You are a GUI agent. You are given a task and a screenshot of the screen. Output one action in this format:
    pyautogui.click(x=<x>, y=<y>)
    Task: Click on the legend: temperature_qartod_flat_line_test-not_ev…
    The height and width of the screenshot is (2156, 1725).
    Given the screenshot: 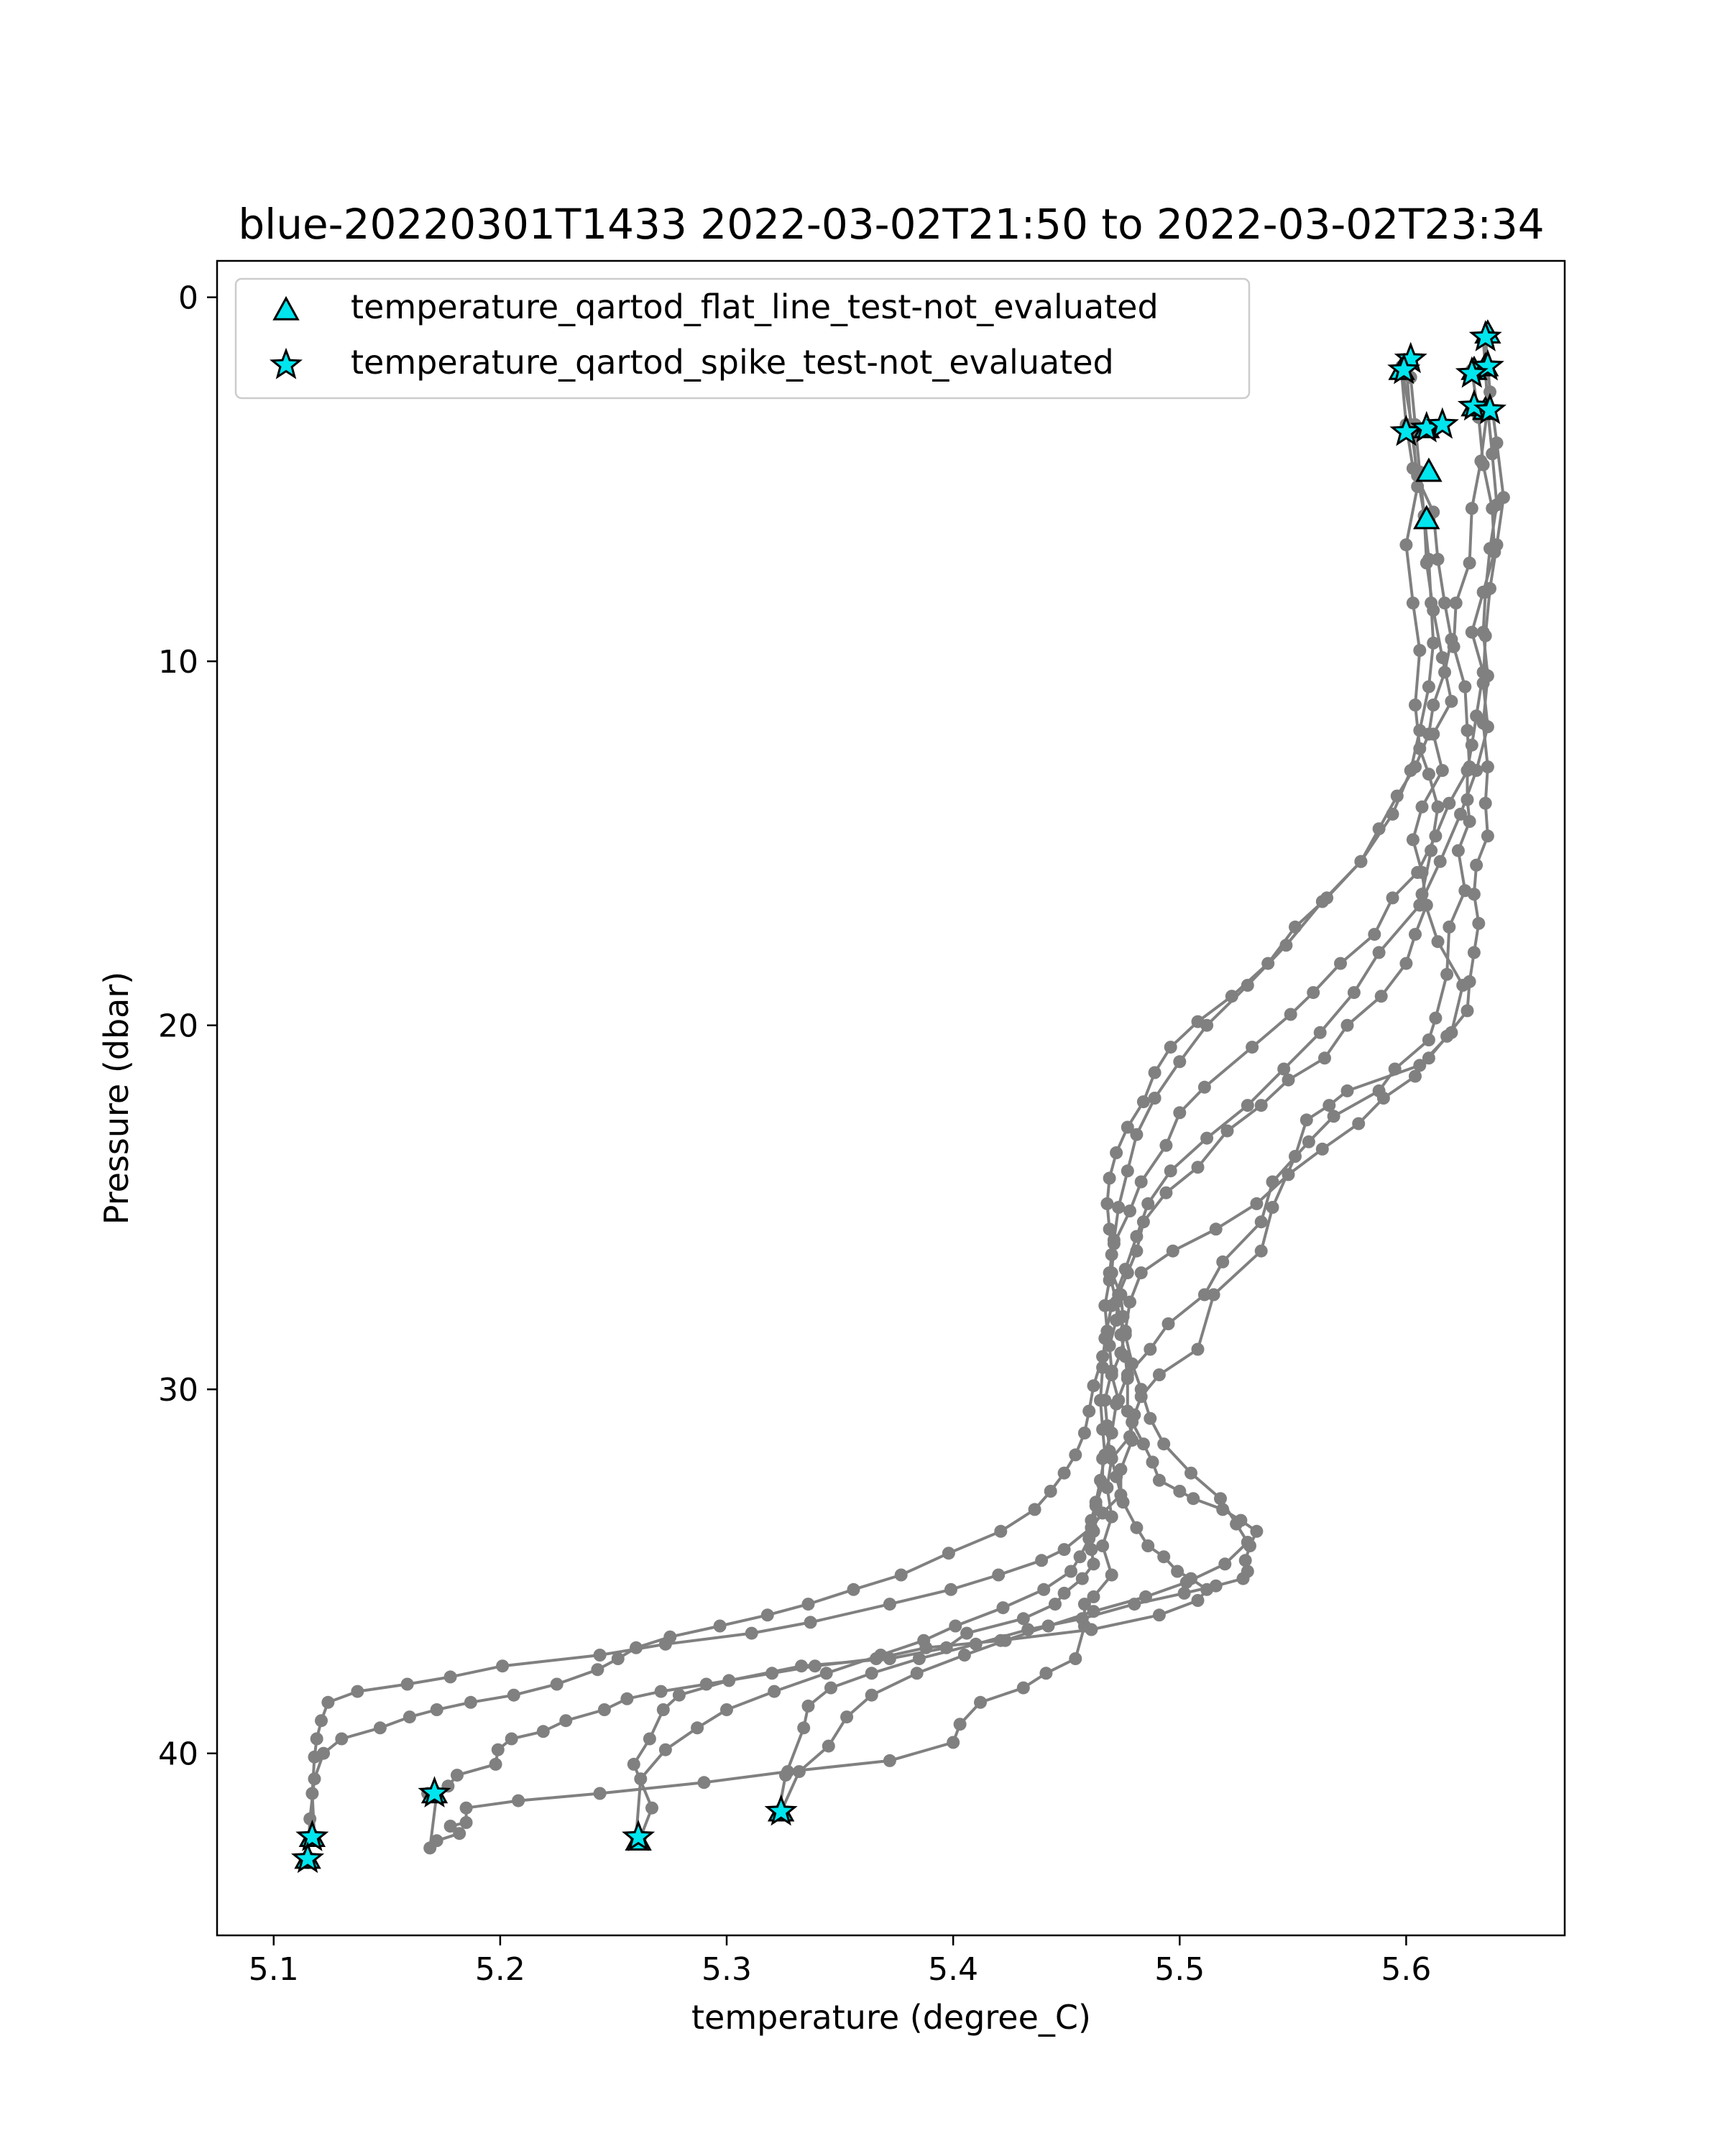 What is the action you would take?
    pyautogui.click(x=742, y=338)
    